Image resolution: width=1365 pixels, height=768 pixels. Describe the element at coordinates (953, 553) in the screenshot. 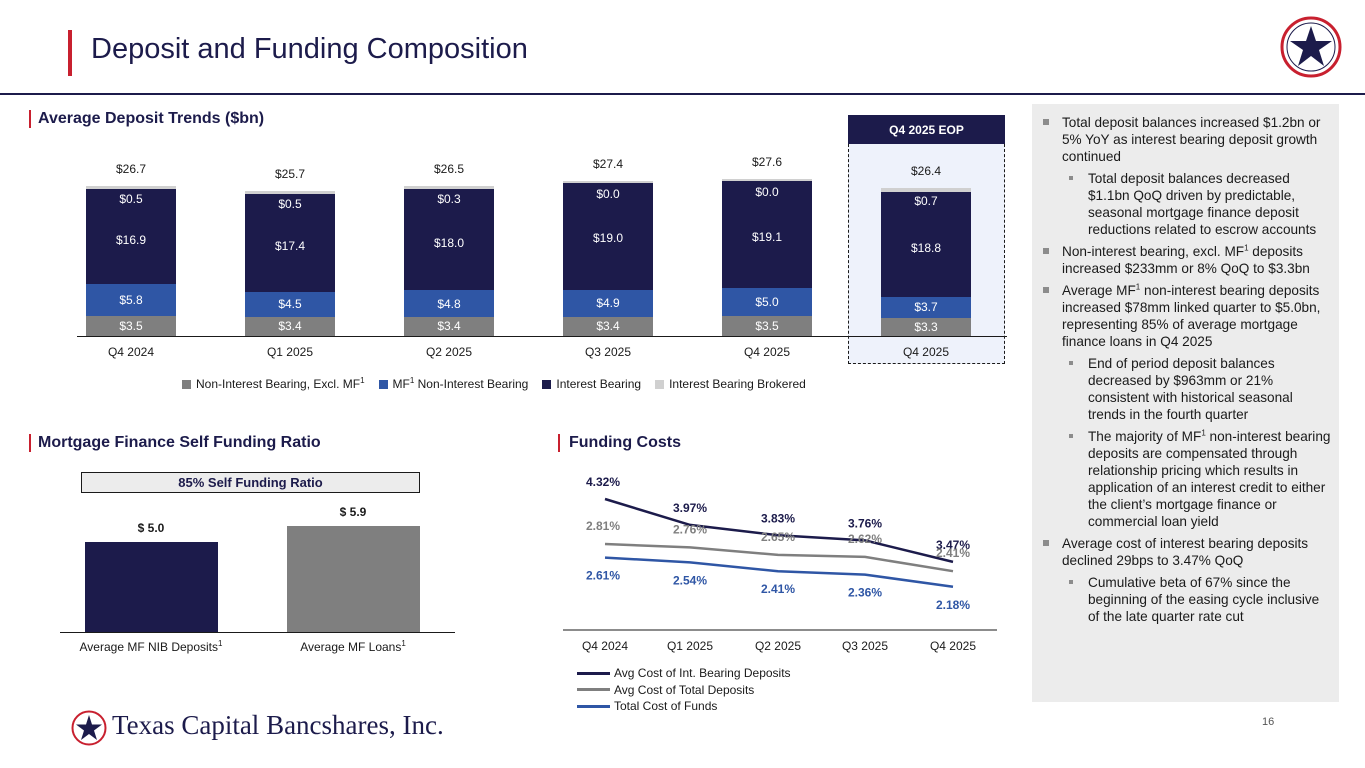

I see `total-deposits-value-label: 2.41%` at that location.